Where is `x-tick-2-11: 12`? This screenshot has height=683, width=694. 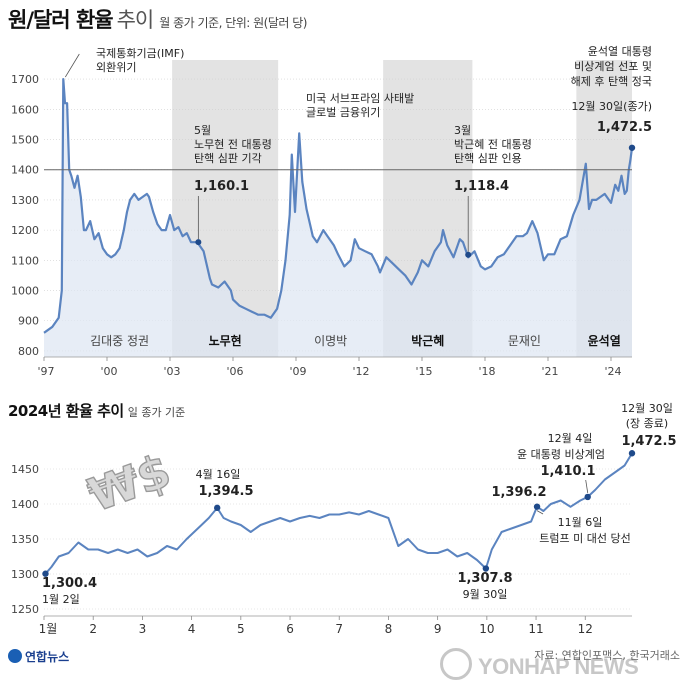 x-tick-2-11: 12 is located at coordinates (585, 629).